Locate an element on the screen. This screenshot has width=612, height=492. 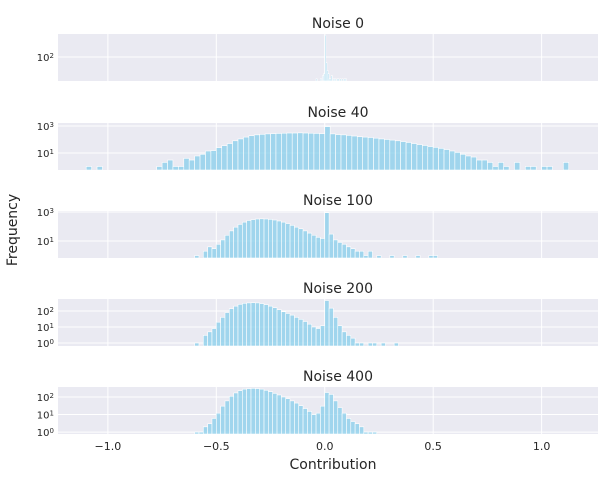
y-tick-label: 102 is located at coordinates (45, 312).